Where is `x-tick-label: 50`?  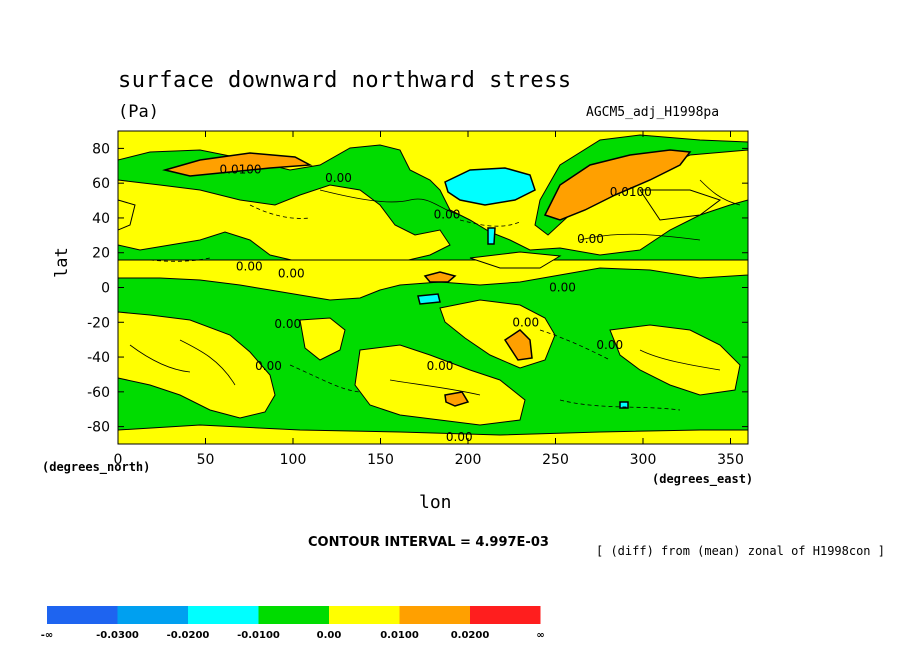 x-tick-label: 50 is located at coordinates (206, 460).